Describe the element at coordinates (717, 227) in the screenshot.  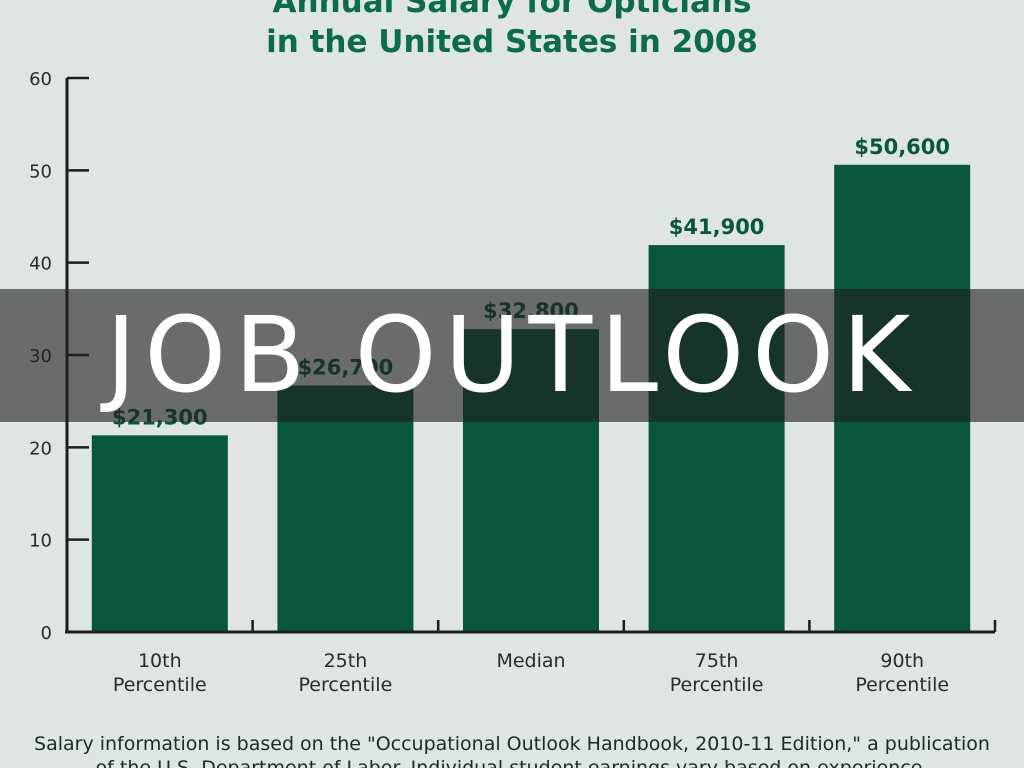
I see `data-label: $41,900` at that location.